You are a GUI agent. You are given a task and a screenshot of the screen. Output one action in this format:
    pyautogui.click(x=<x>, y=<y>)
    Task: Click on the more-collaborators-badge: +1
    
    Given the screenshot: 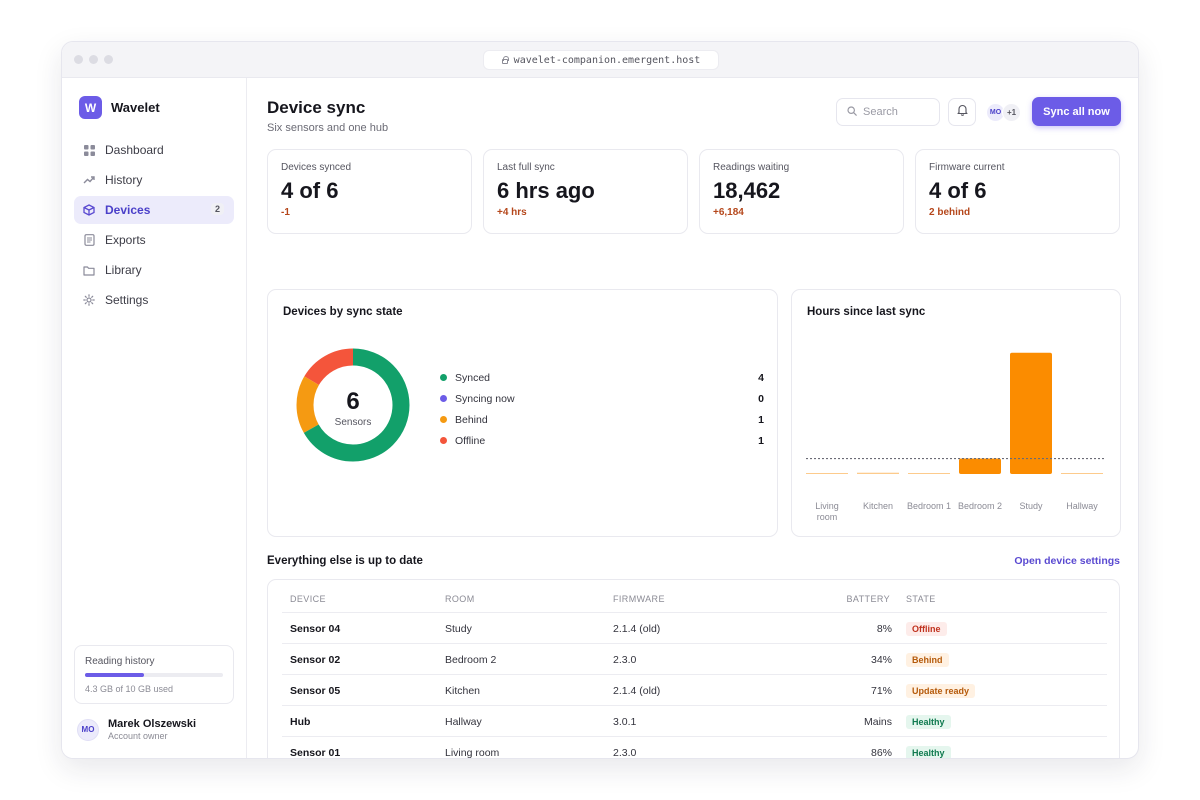 What is the action you would take?
    pyautogui.click(x=1011, y=112)
    